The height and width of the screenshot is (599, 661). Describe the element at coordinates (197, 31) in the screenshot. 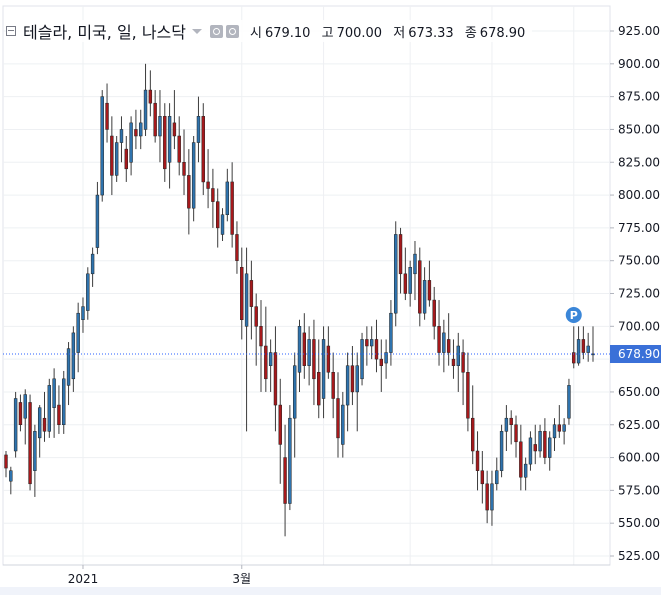

I see `dropdown-caret-icon` at that location.